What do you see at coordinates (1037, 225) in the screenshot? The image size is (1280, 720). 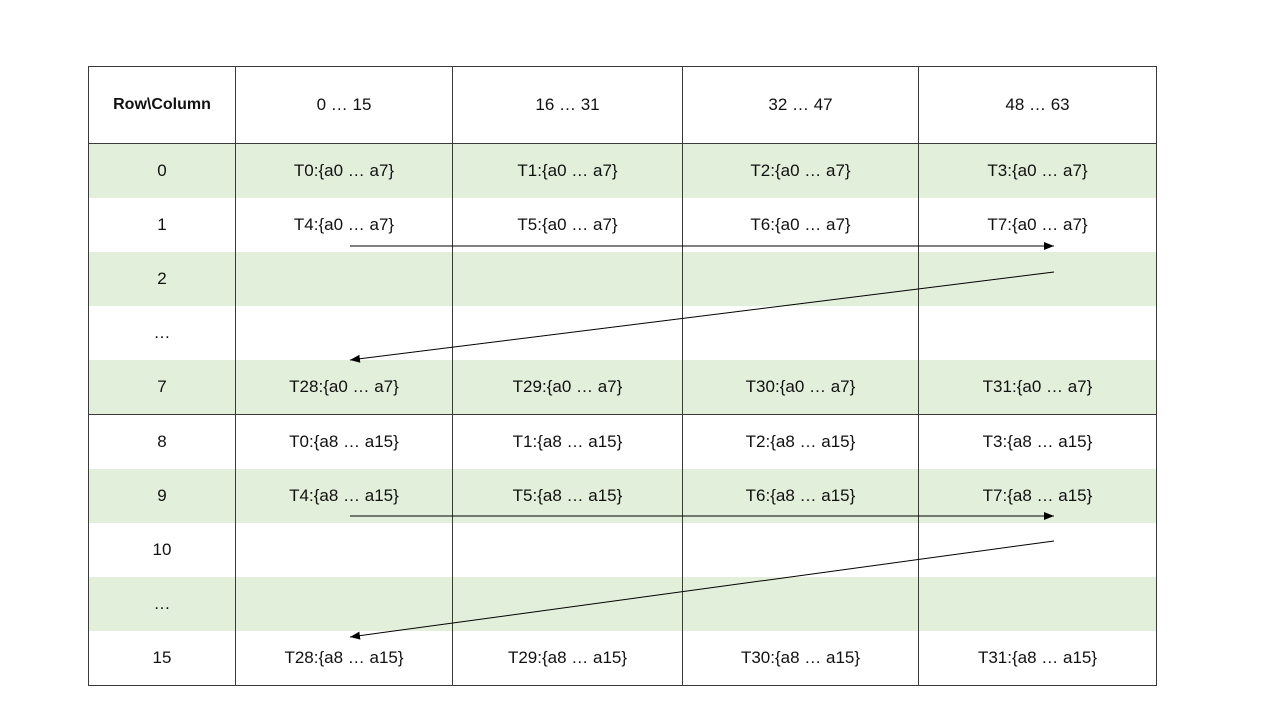 I see `table-cell: T7:{a0 … a7}` at bounding box center [1037, 225].